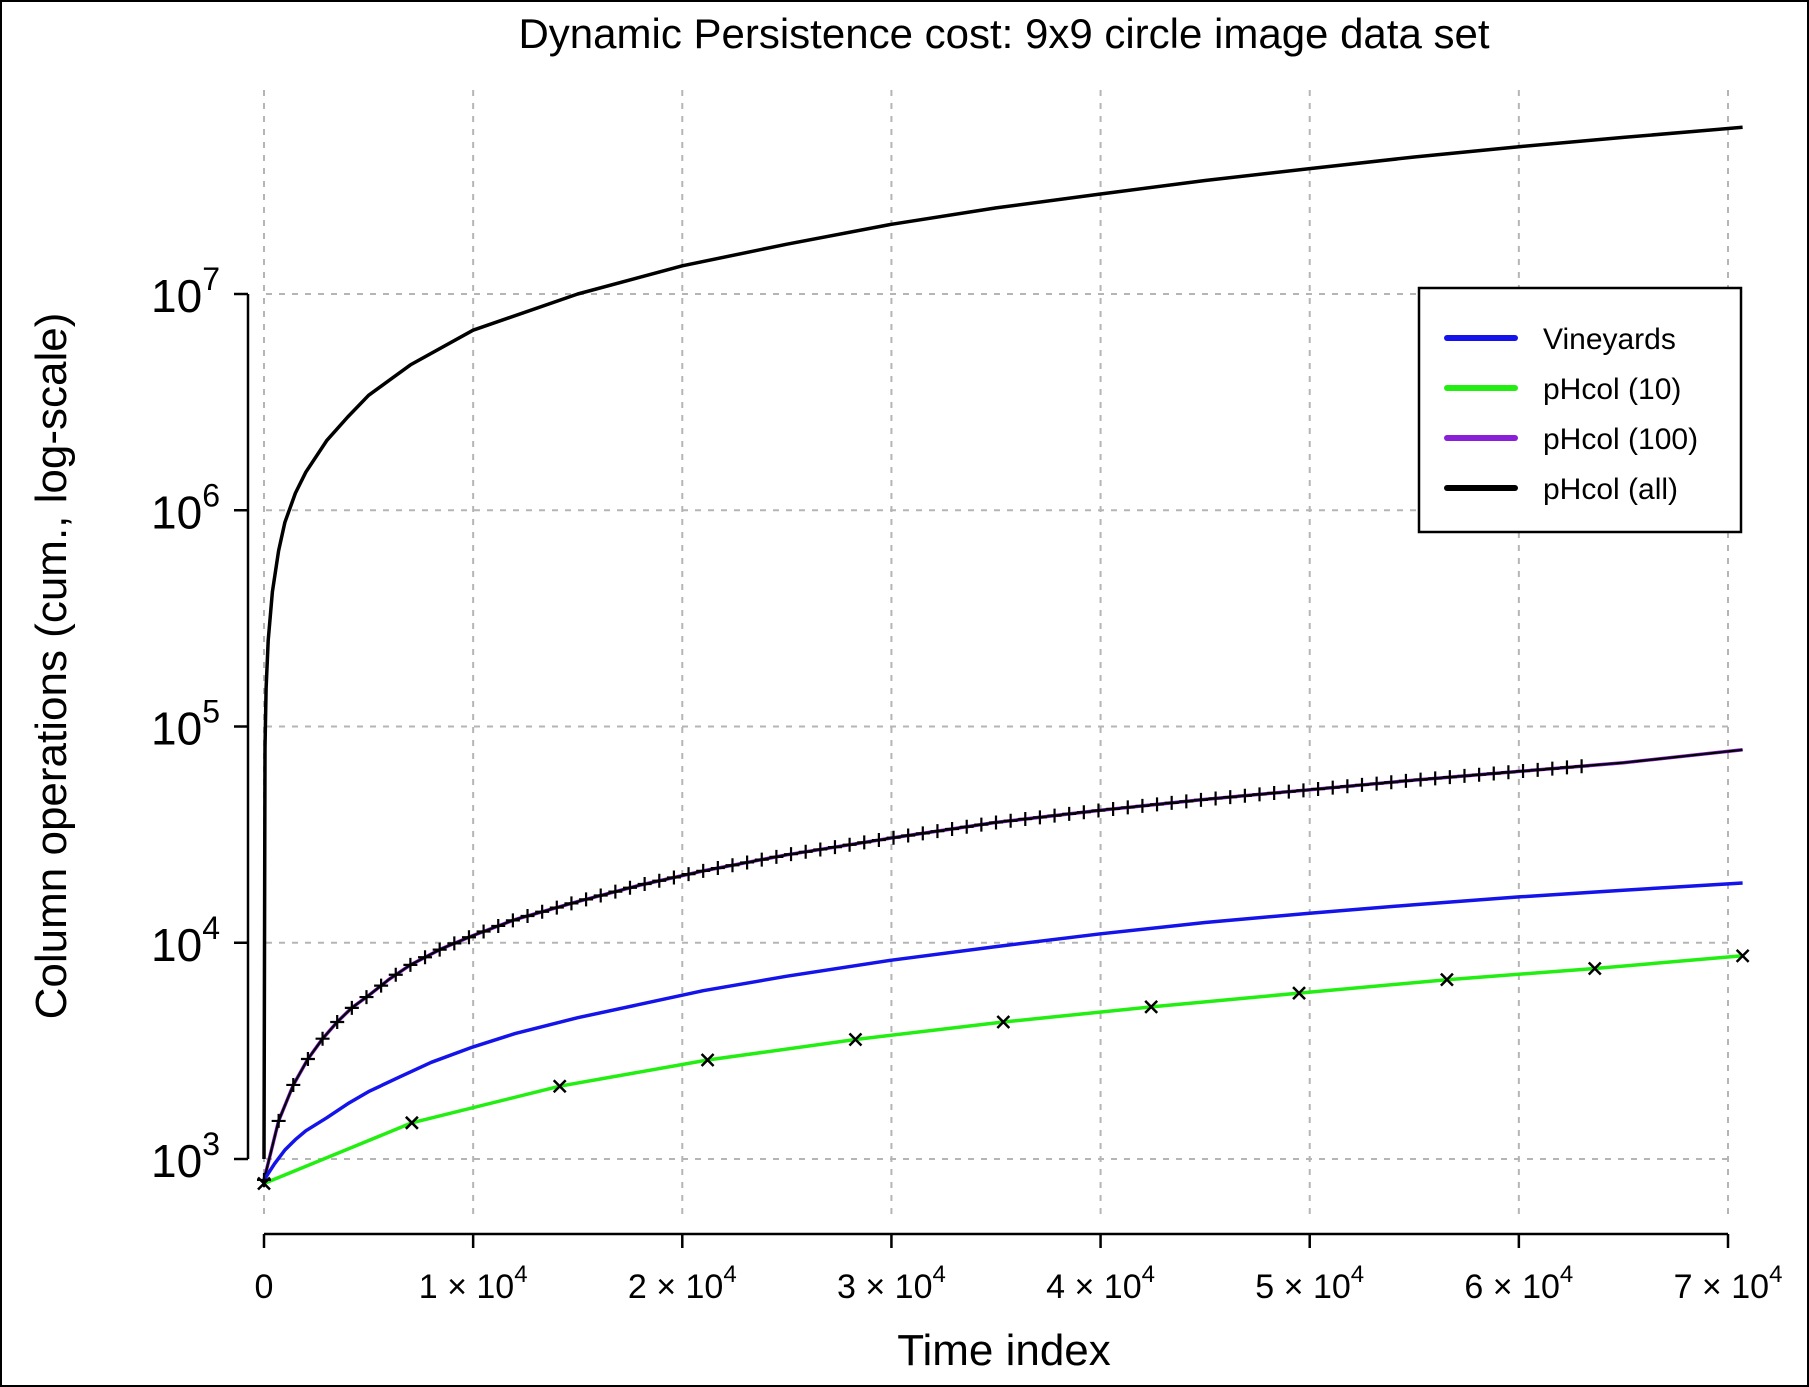 This screenshot has width=1809, height=1387. Describe the element at coordinates (185, 507) in the screenshot. I see `y-tick-label-3: 10⁶` at that location.